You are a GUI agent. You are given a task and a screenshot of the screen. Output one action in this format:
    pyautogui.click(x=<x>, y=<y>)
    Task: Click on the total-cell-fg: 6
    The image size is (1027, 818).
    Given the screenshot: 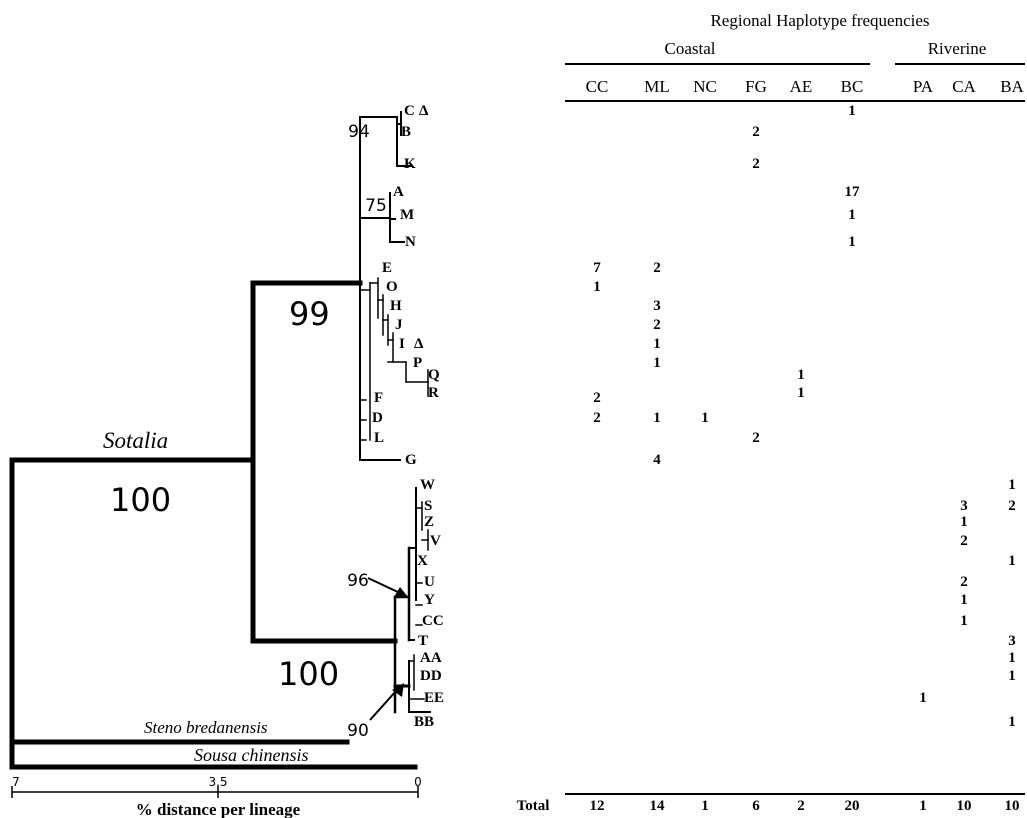 What is the action you would take?
    pyautogui.click(x=756, y=806)
    